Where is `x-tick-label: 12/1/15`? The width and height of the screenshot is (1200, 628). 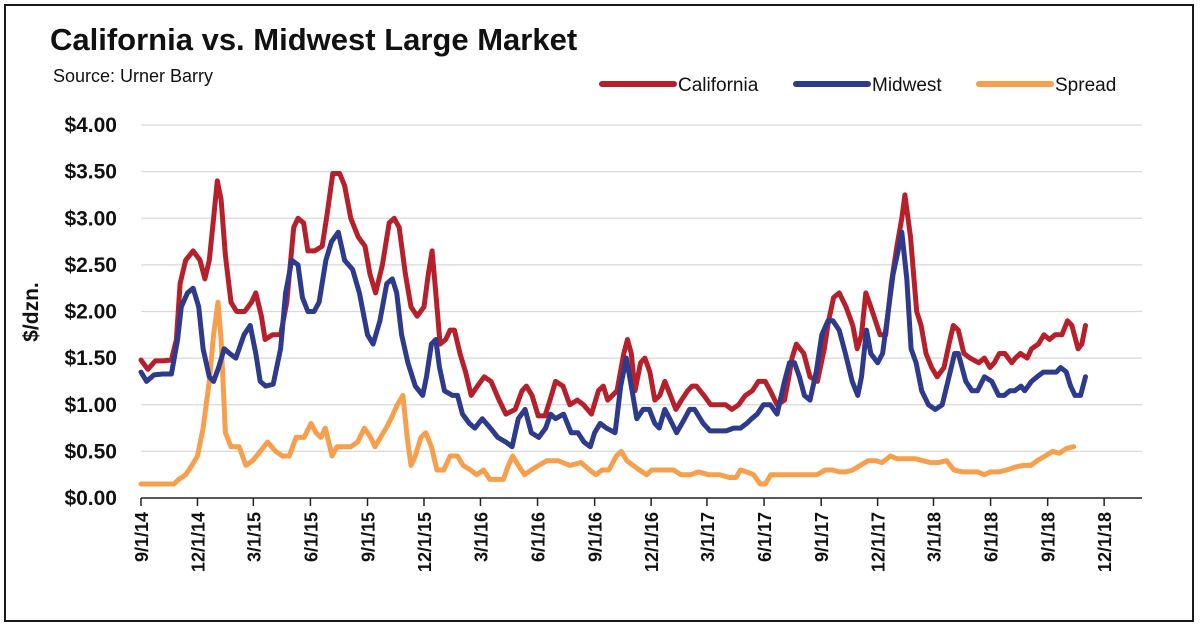
x-tick-label: 12/1/15 is located at coordinates (425, 542).